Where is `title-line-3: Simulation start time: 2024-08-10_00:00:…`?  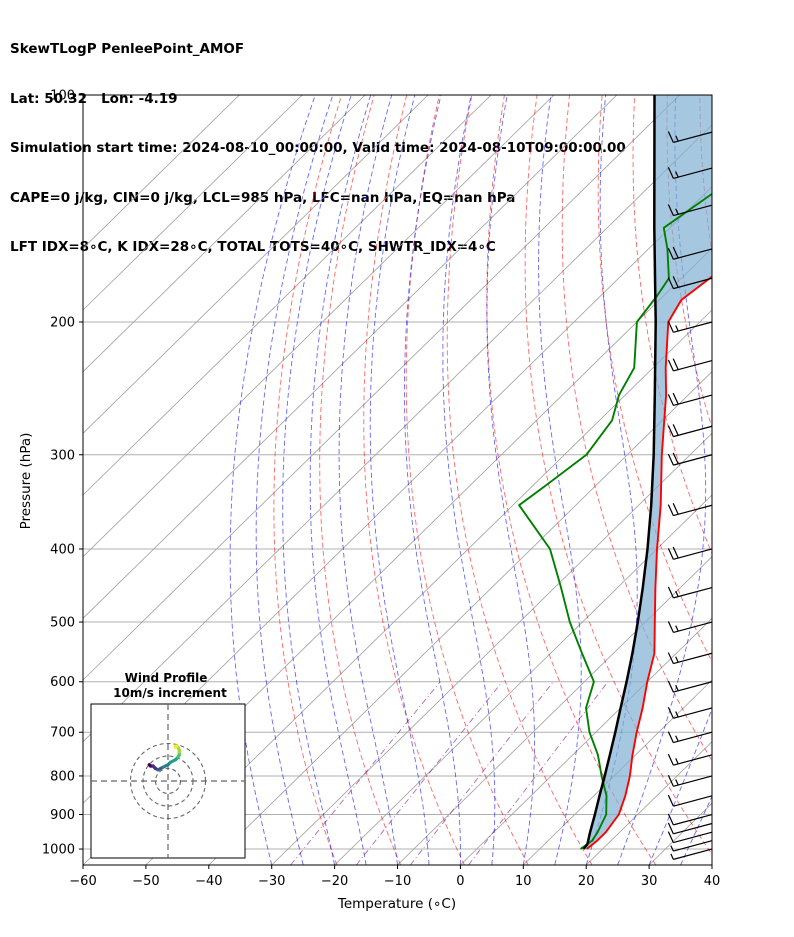
title-line-3: Simulation start time: 2024-08-10_00:00:… is located at coordinates (318, 148).